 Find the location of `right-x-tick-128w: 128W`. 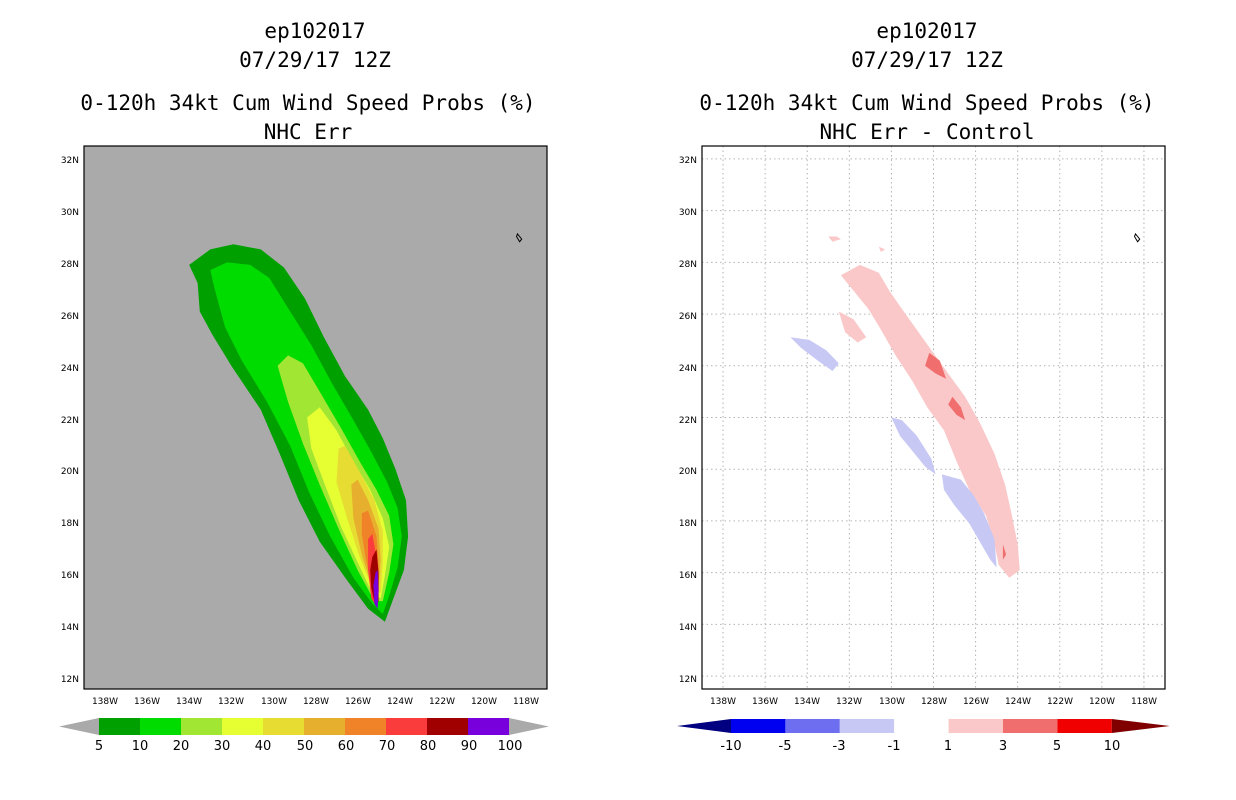

right-x-tick-128w: 128W is located at coordinates (934, 702).